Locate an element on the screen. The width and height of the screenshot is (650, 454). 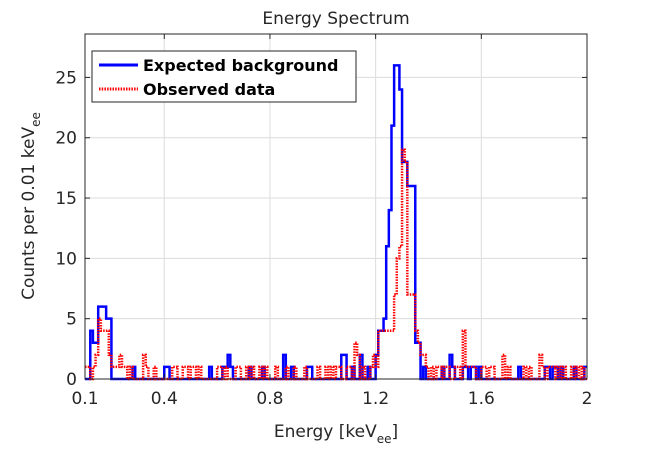
x-tick-label: 0.1 is located at coordinates (84, 399).